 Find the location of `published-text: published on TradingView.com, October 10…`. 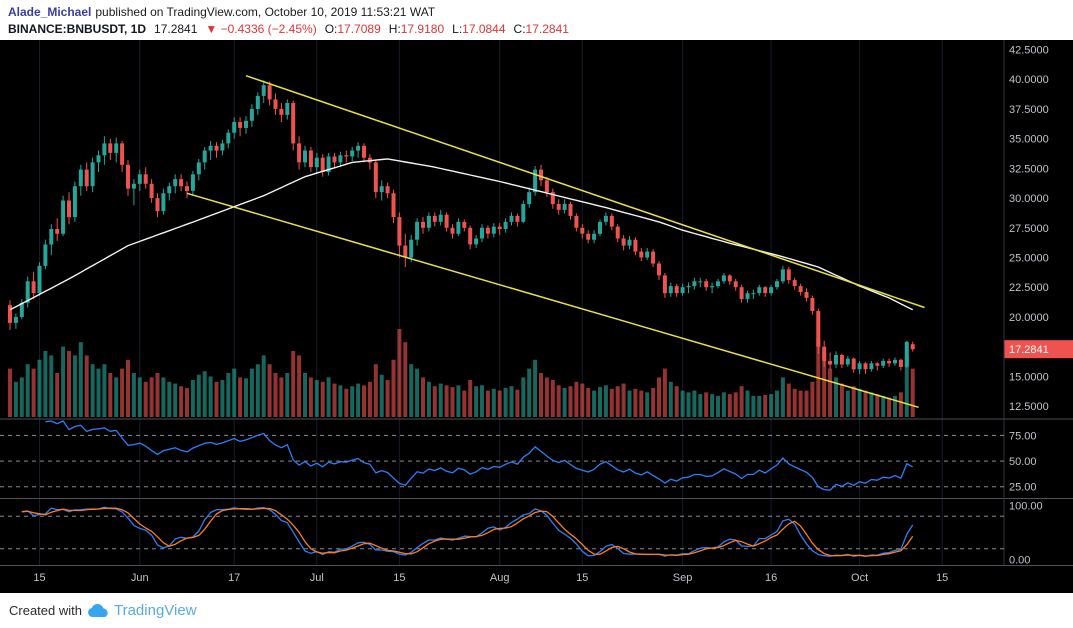

published-text: published on TradingView.com, October 10… is located at coordinates (265, 12).